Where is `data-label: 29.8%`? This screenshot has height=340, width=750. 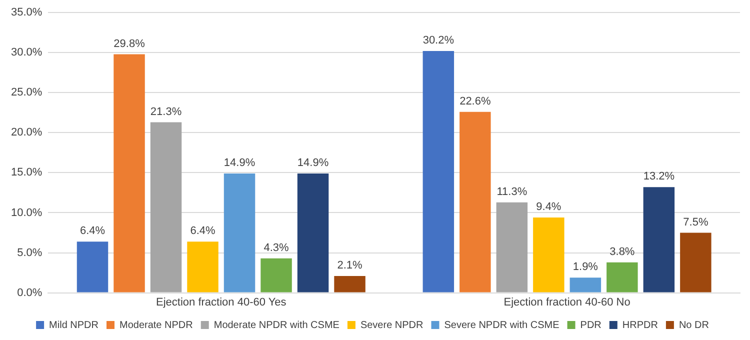
data-label: 29.8% is located at coordinates (130, 44).